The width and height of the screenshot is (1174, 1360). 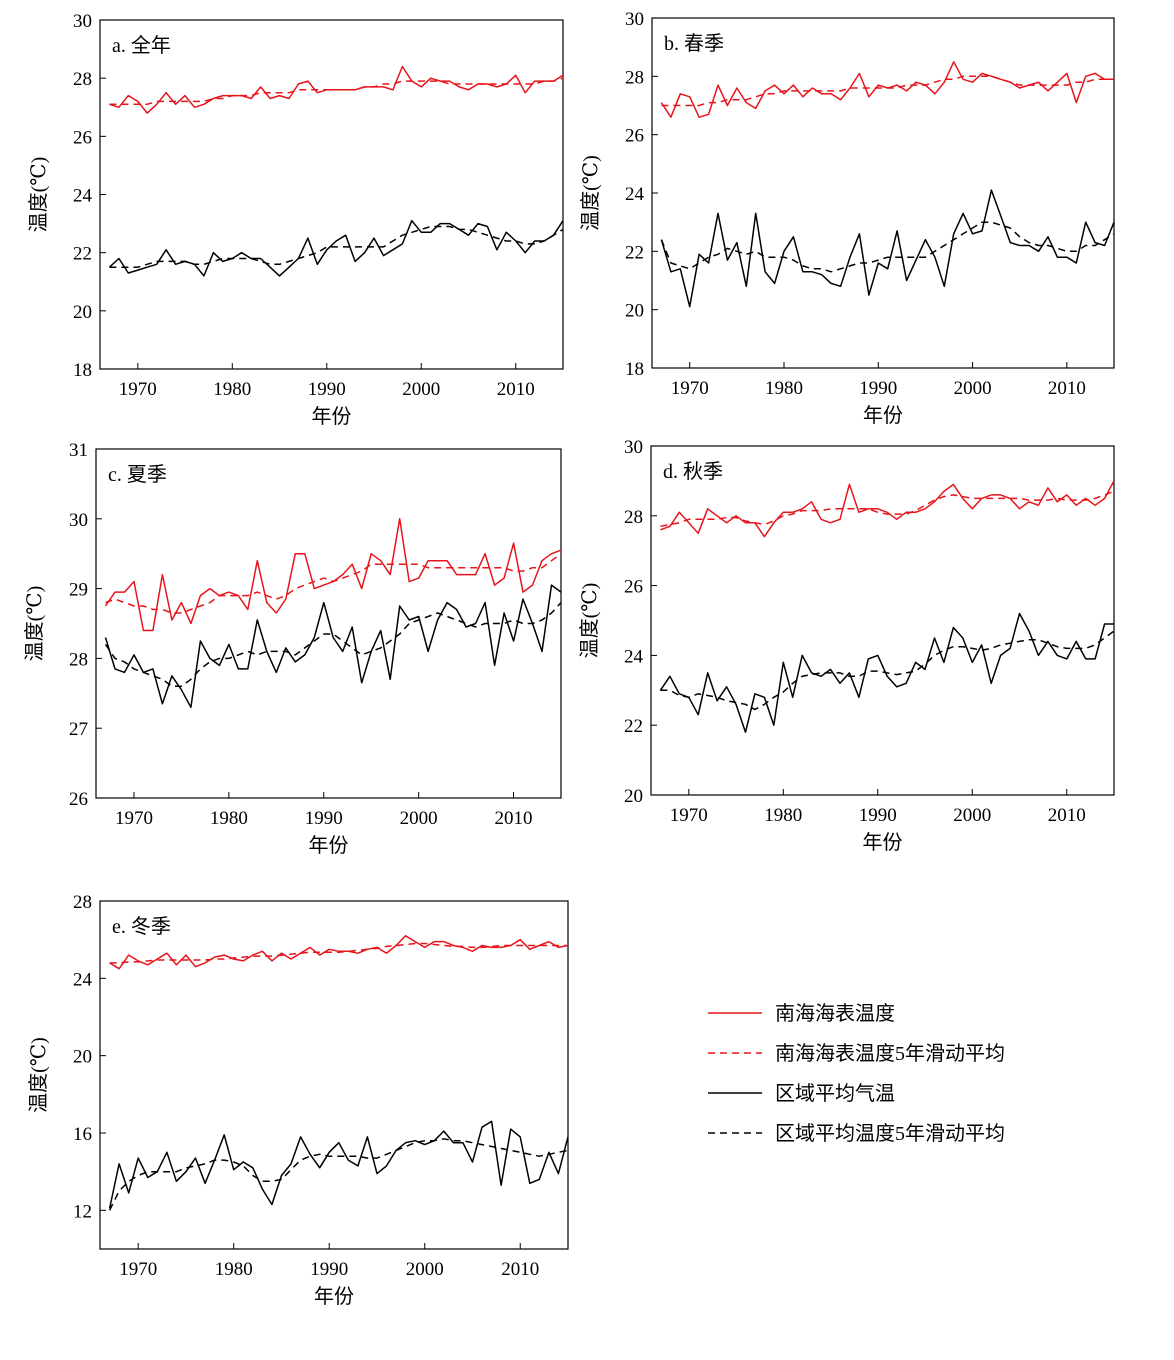 I want to click on panel-label: d. 秋季, so click(x=693, y=471).